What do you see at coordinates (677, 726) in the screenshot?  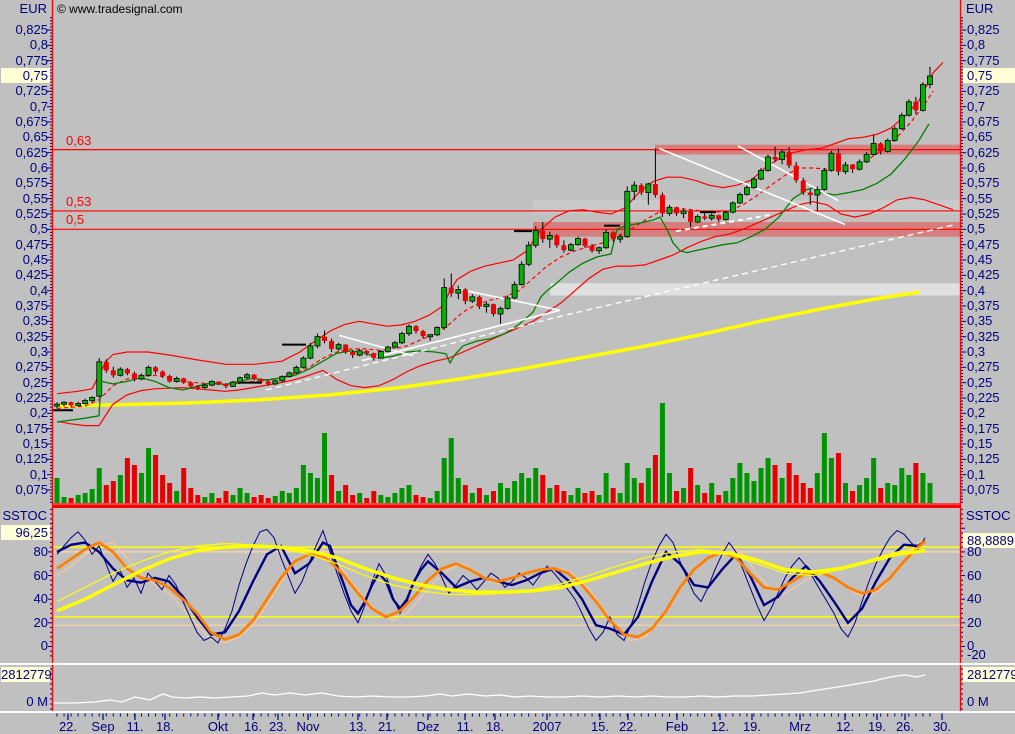 I see `x-axis-label: Feb` at bounding box center [677, 726].